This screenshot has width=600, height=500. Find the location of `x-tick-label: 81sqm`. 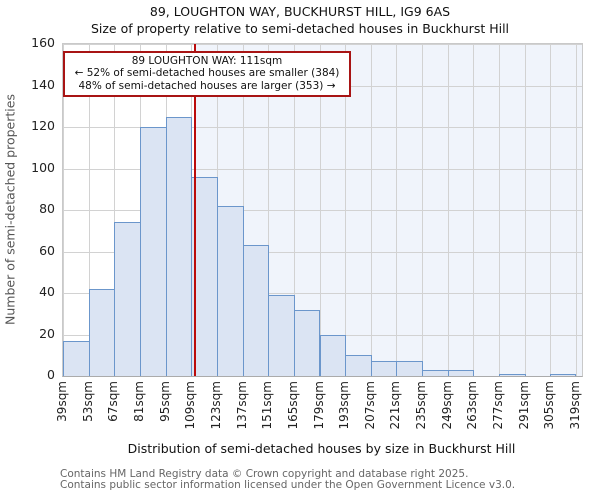

x-tick-label: 81sqm is located at coordinates (138, 401).